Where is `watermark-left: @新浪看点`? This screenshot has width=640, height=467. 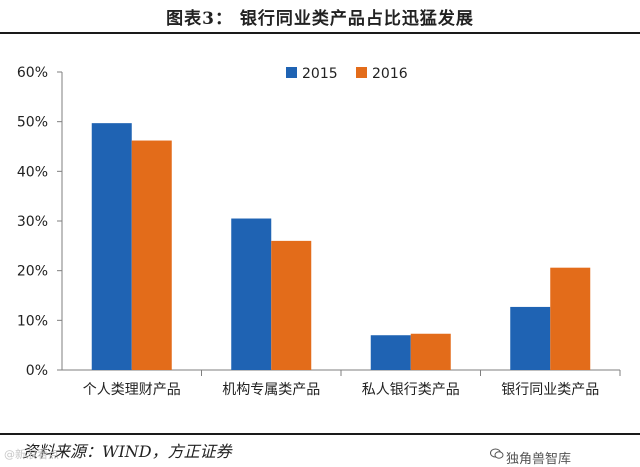 watermark-left: @新浪看点 is located at coordinates (31, 454).